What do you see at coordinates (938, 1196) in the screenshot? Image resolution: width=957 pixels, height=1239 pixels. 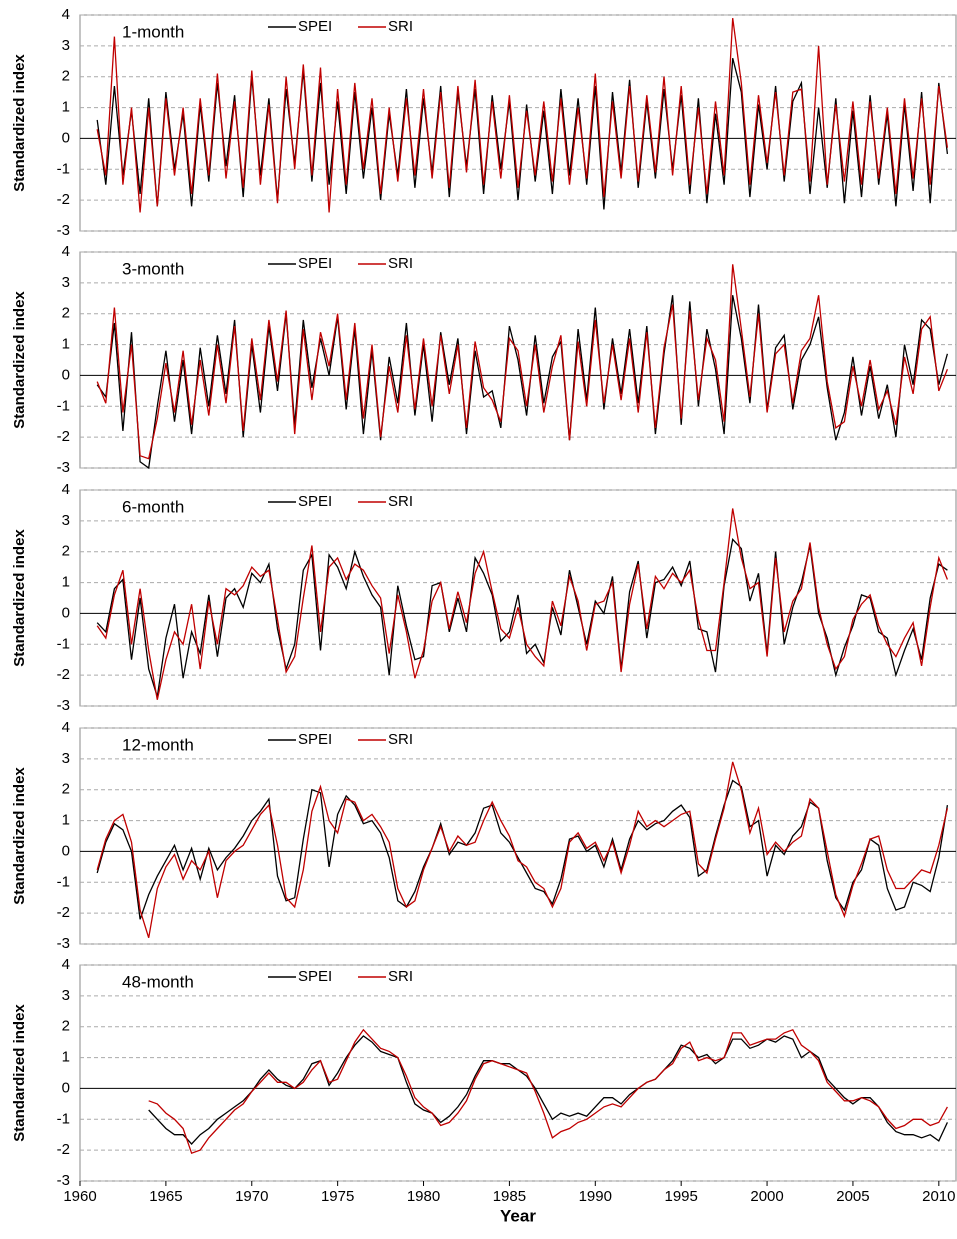 I see `x-tick-label: 2010` at bounding box center [938, 1196].